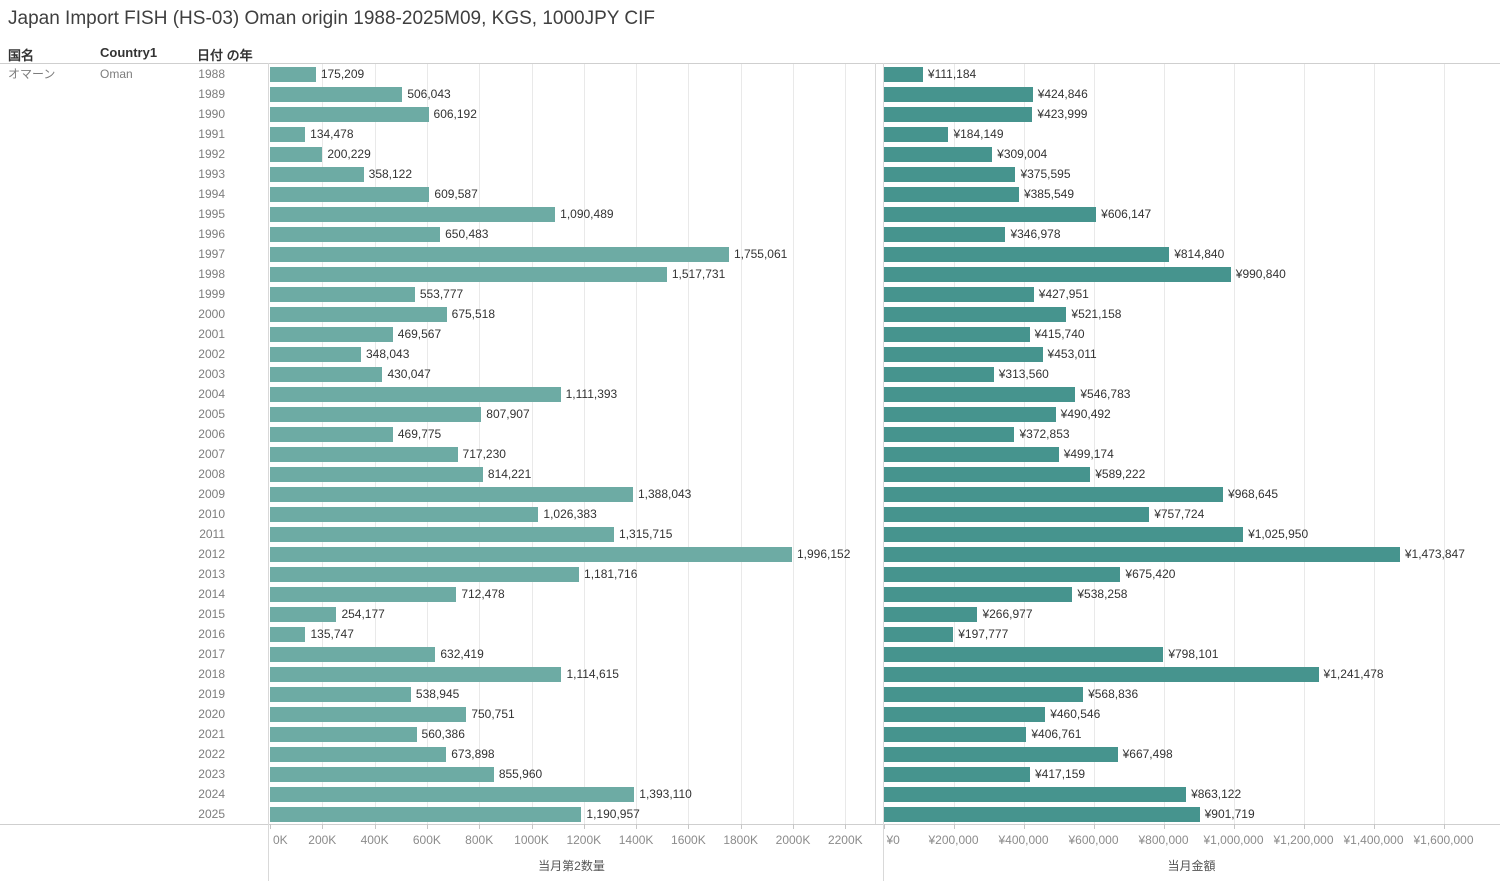  What do you see at coordinates (340, 694) in the screenshot?
I see `bar-当月第2数量-2019` at bounding box center [340, 694].